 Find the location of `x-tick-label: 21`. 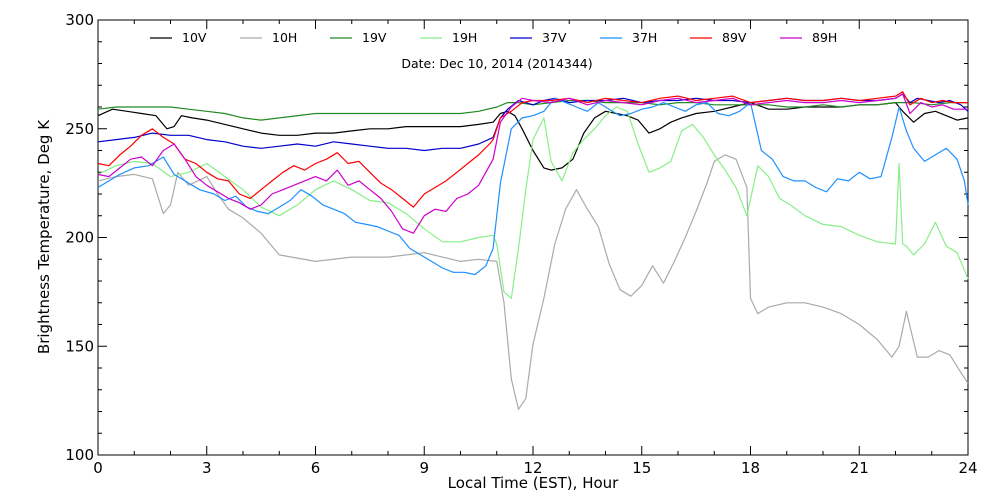

x-tick-label: 21 is located at coordinates (859, 468).